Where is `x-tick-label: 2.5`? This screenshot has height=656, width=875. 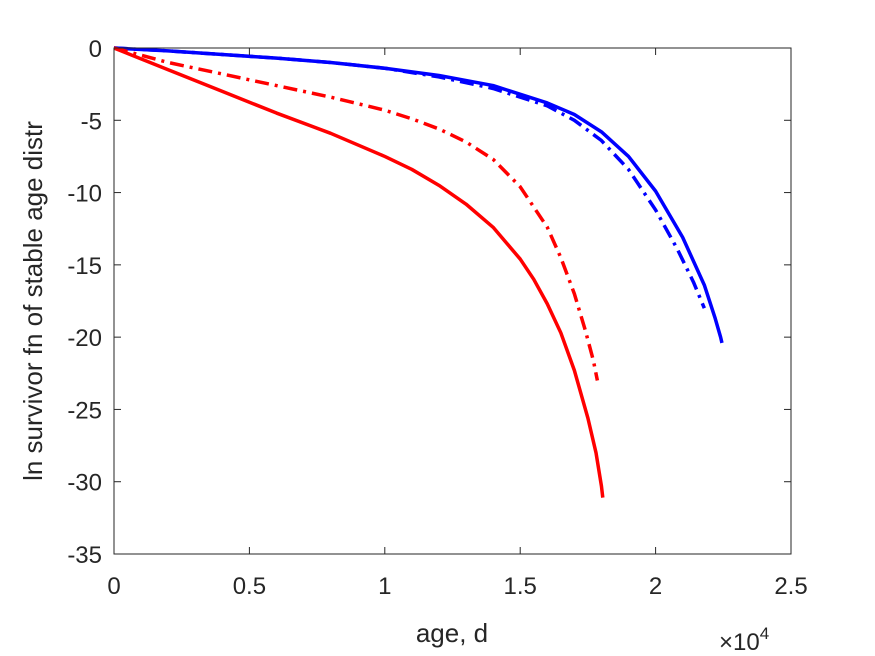
x-tick-label: 2.5 is located at coordinates (790, 586).